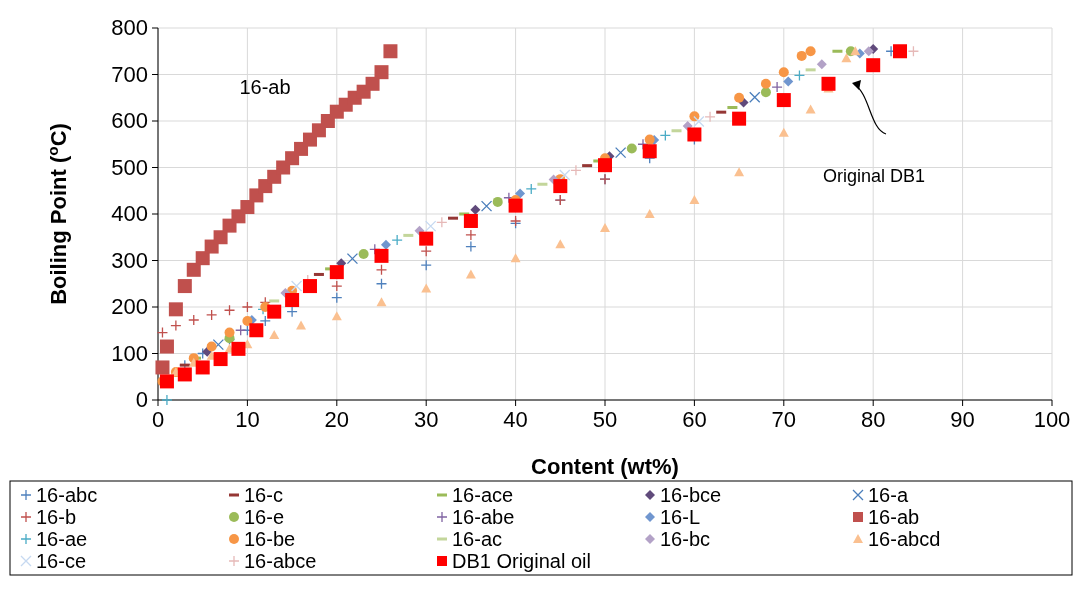 The image size is (1084, 598). What do you see at coordinates (129, 167) in the screenshot?
I see `y-tick-label: 500` at bounding box center [129, 167].